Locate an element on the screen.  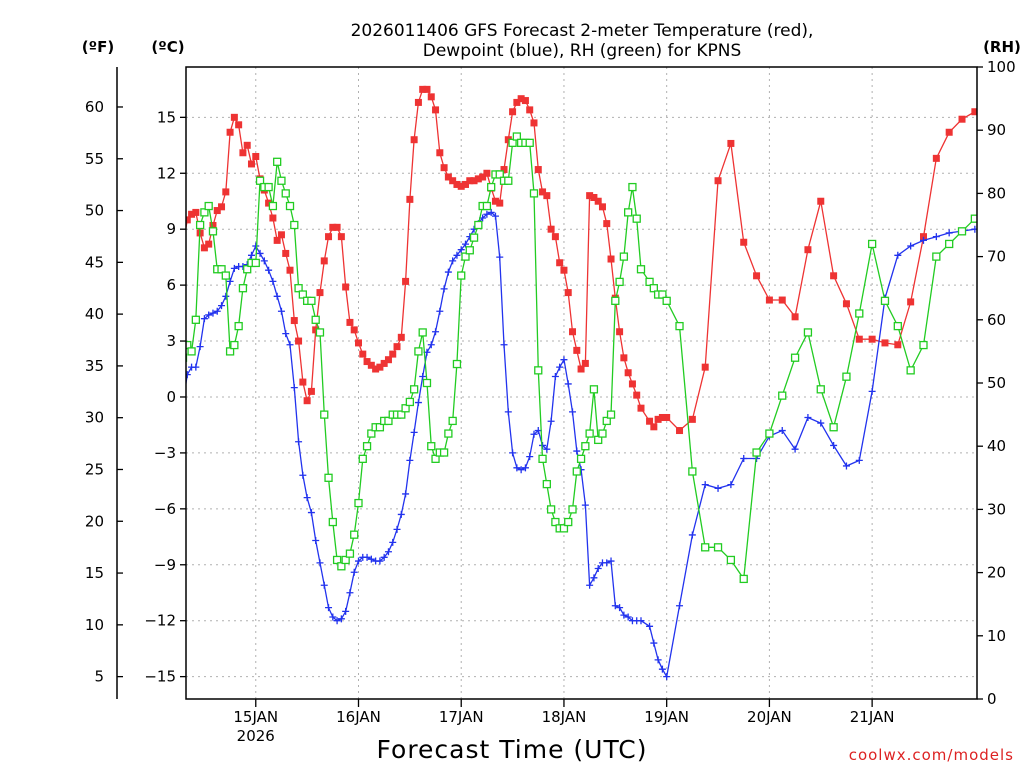
x-axis-title: Forecast Time (UTC) is located at coordinates (512, 749).